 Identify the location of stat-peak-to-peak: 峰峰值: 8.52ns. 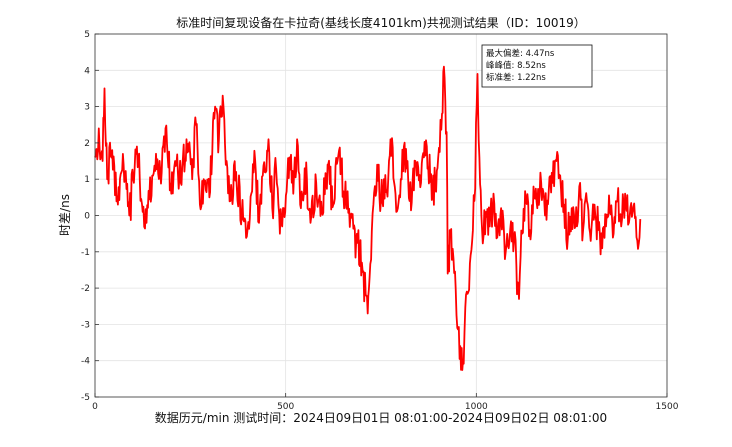
(516, 65).